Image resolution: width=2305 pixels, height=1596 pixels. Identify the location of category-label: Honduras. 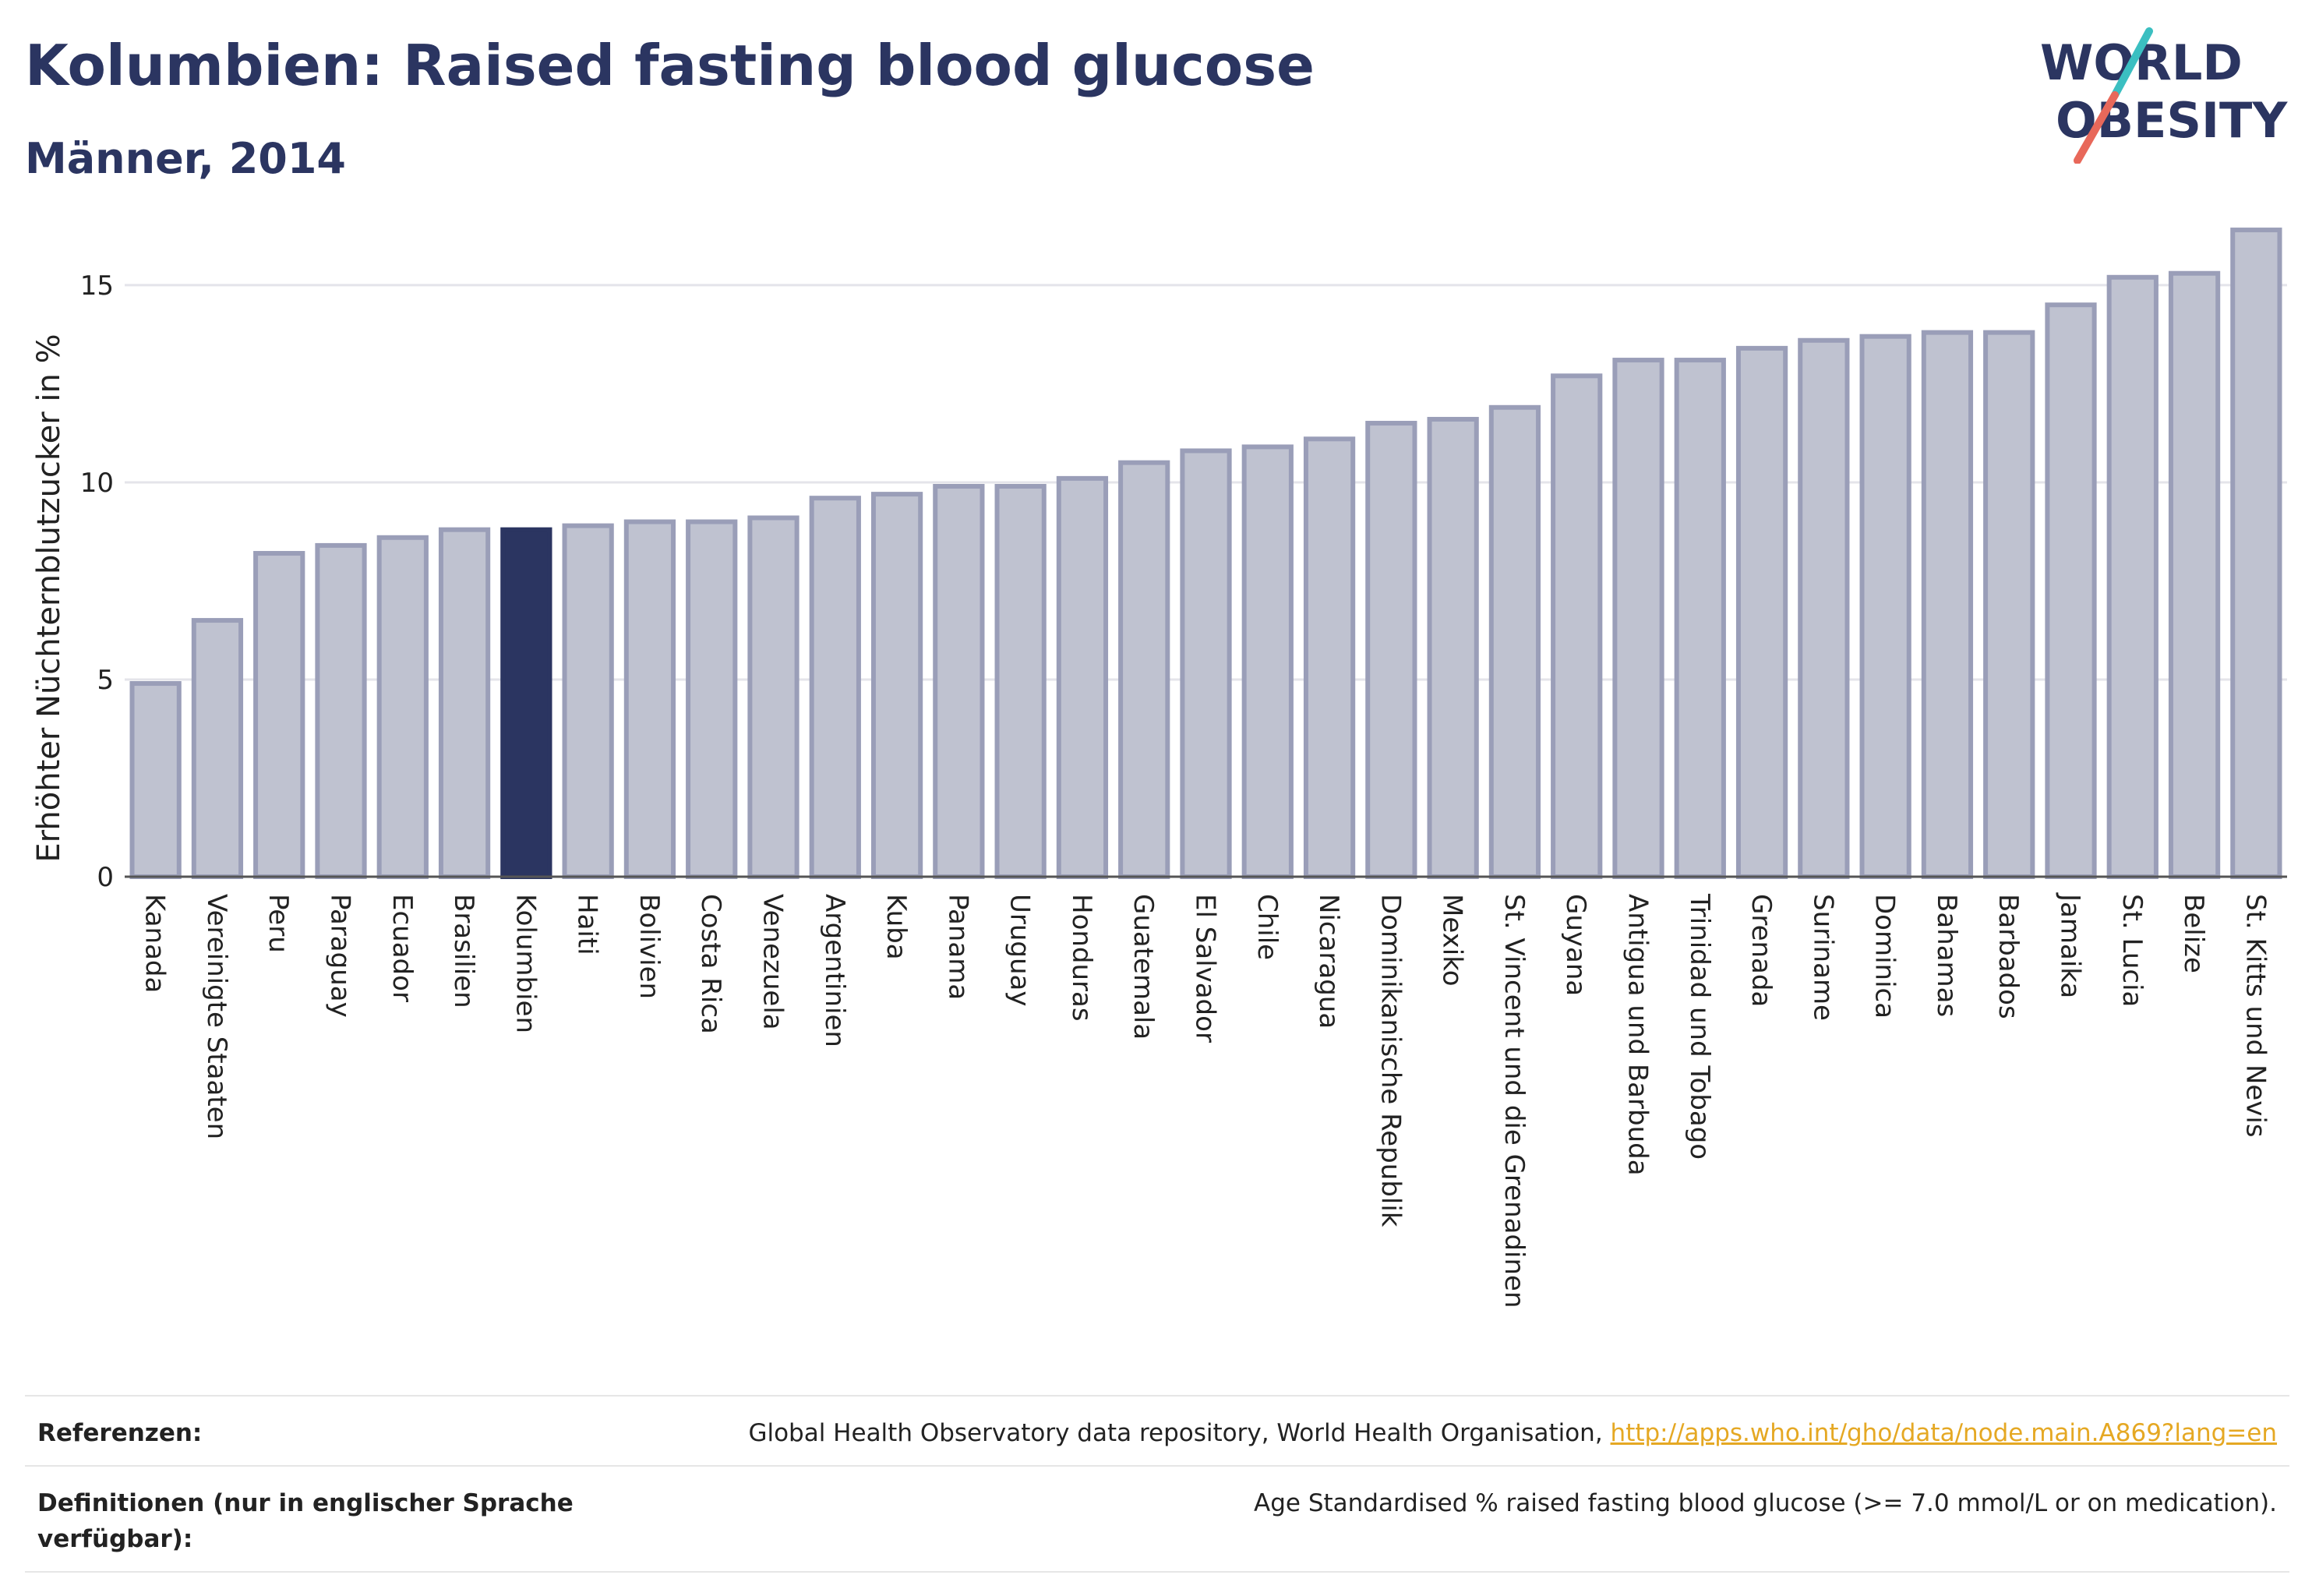
(1081, 958).